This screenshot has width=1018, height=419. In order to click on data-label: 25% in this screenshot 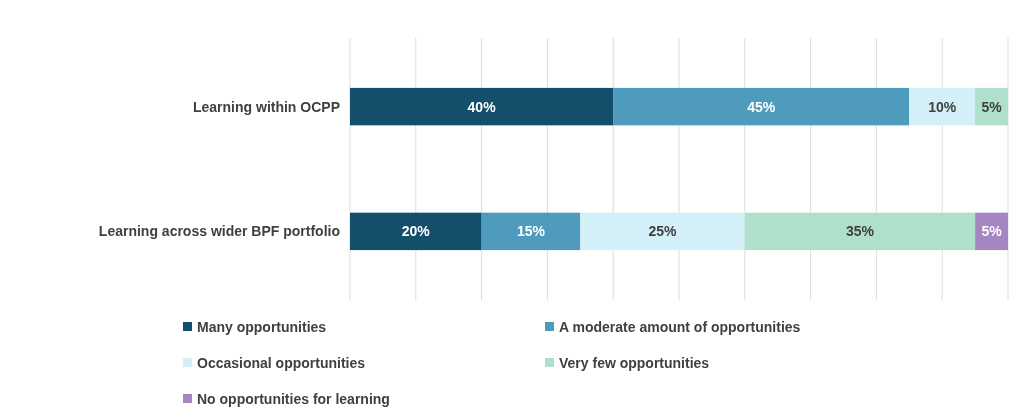, I will do `click(663, 231)`.